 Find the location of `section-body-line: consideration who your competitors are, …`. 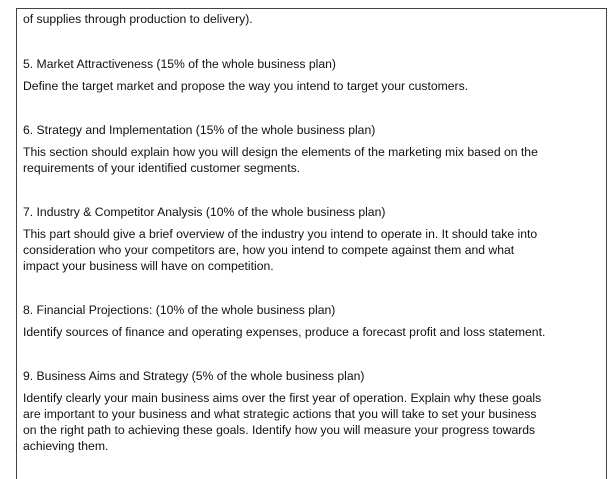

section-body-line: consideration who your competitors are, … is located at coordinates (269, 250).